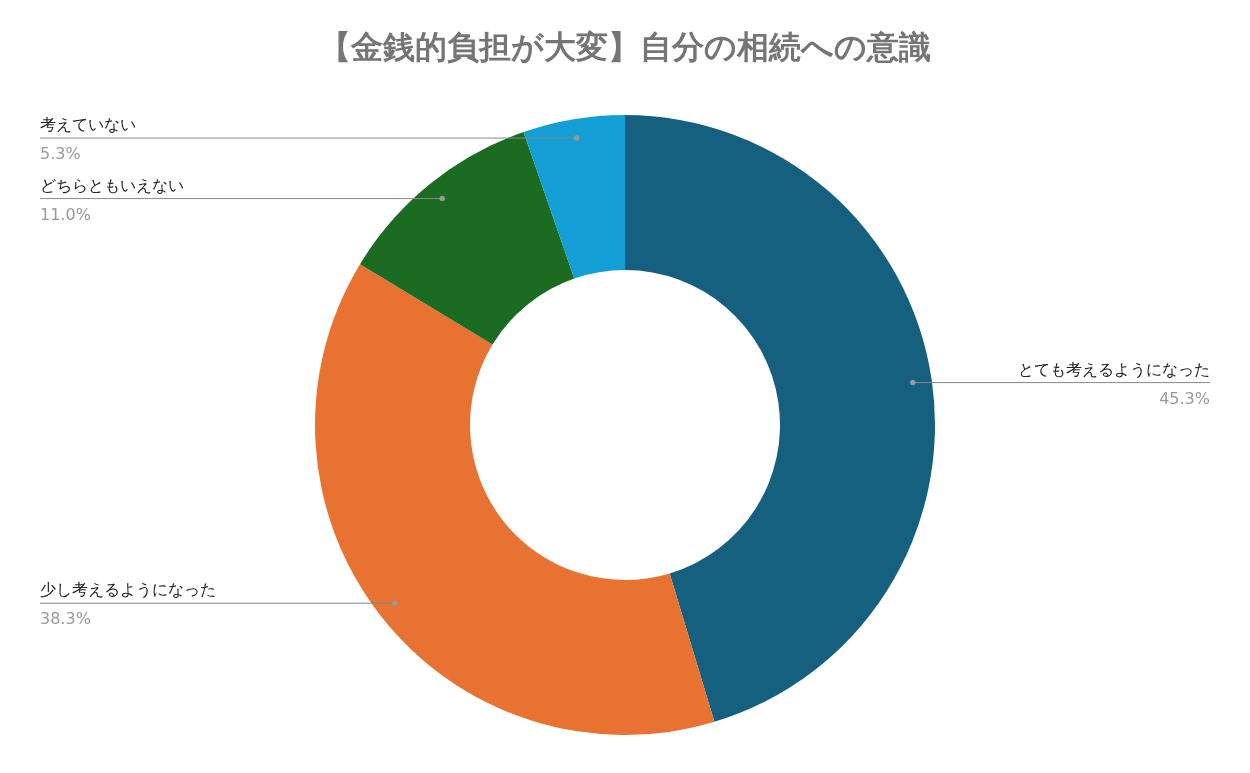 Image resolution: width=1250 pixels, height=773 pixels. I want to click on data-label: 38.3%, so click(65, 619).